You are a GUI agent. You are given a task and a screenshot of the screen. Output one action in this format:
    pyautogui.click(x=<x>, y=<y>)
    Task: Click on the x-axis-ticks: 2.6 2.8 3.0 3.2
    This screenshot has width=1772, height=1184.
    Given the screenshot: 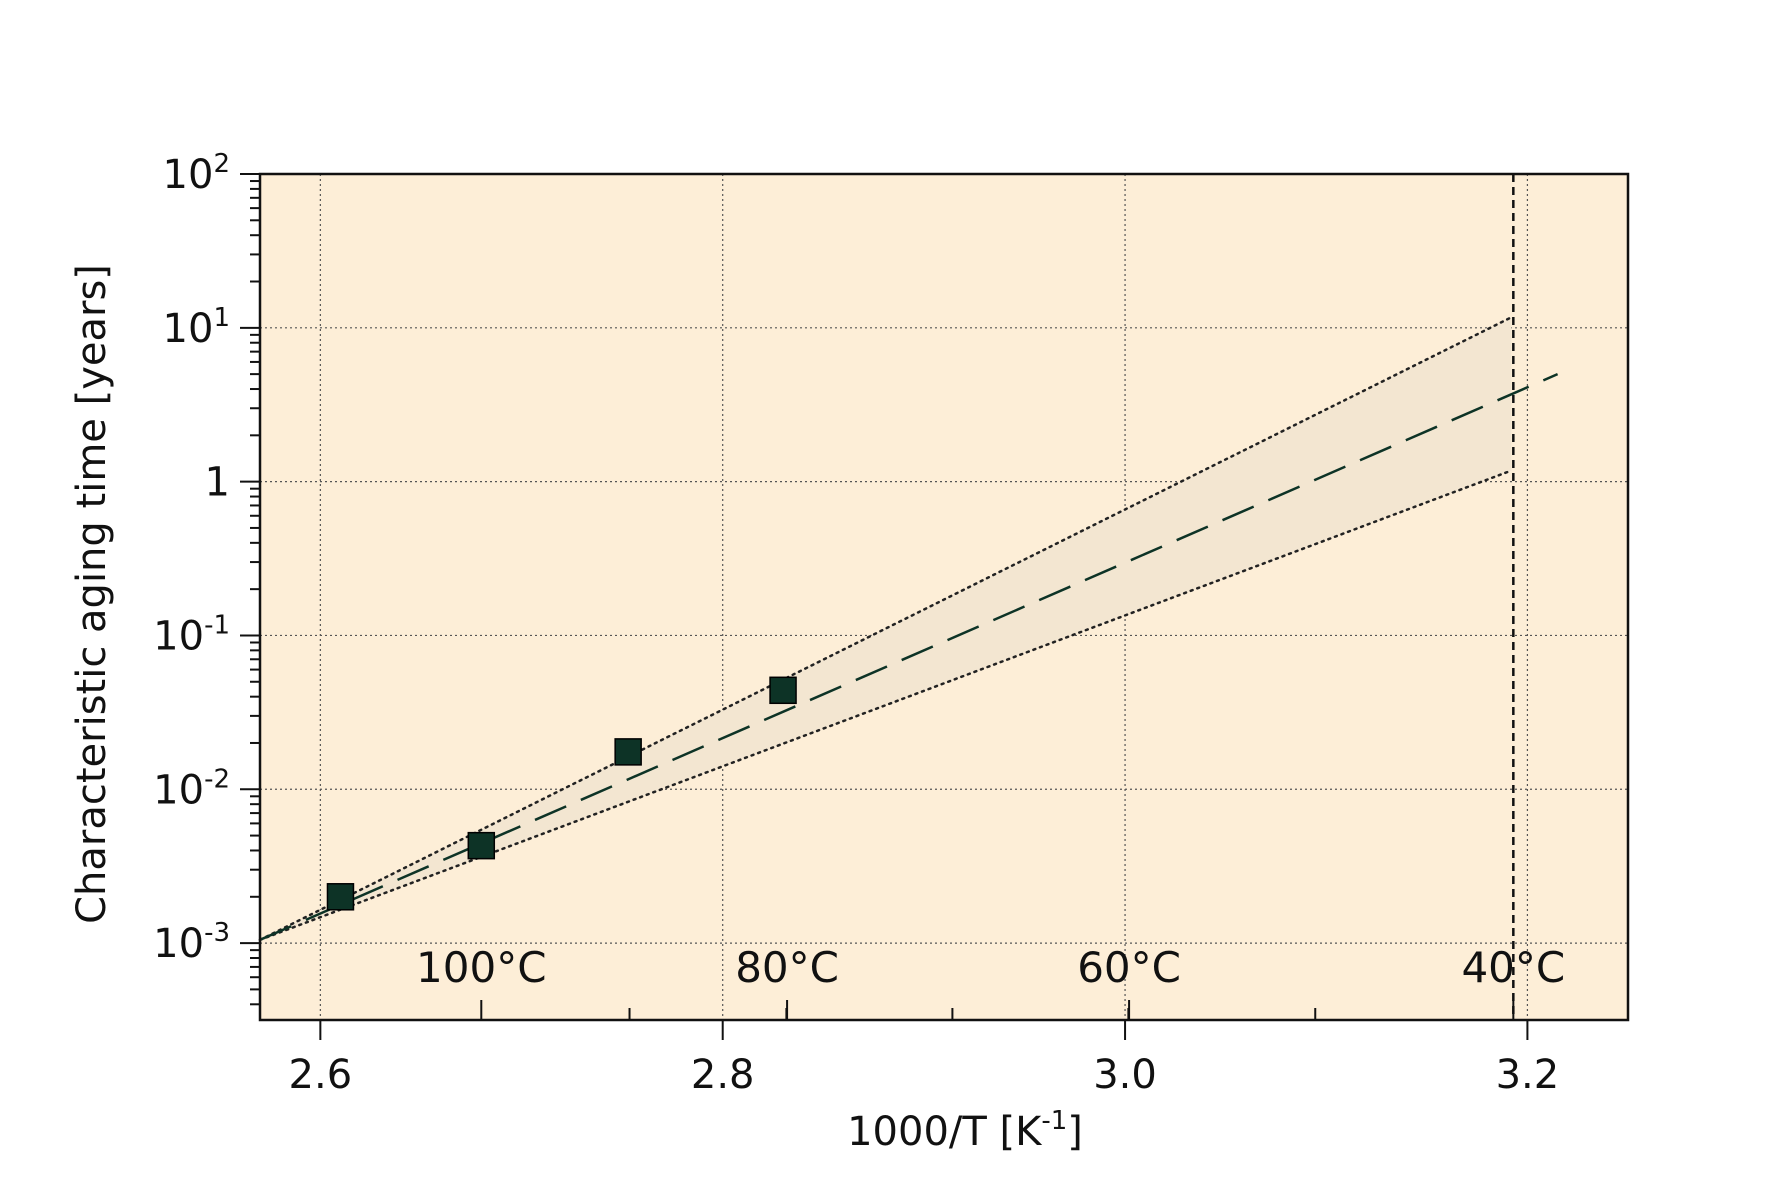 What is the action you would take?
    pyautogui.click(x=924, y=1059)
    